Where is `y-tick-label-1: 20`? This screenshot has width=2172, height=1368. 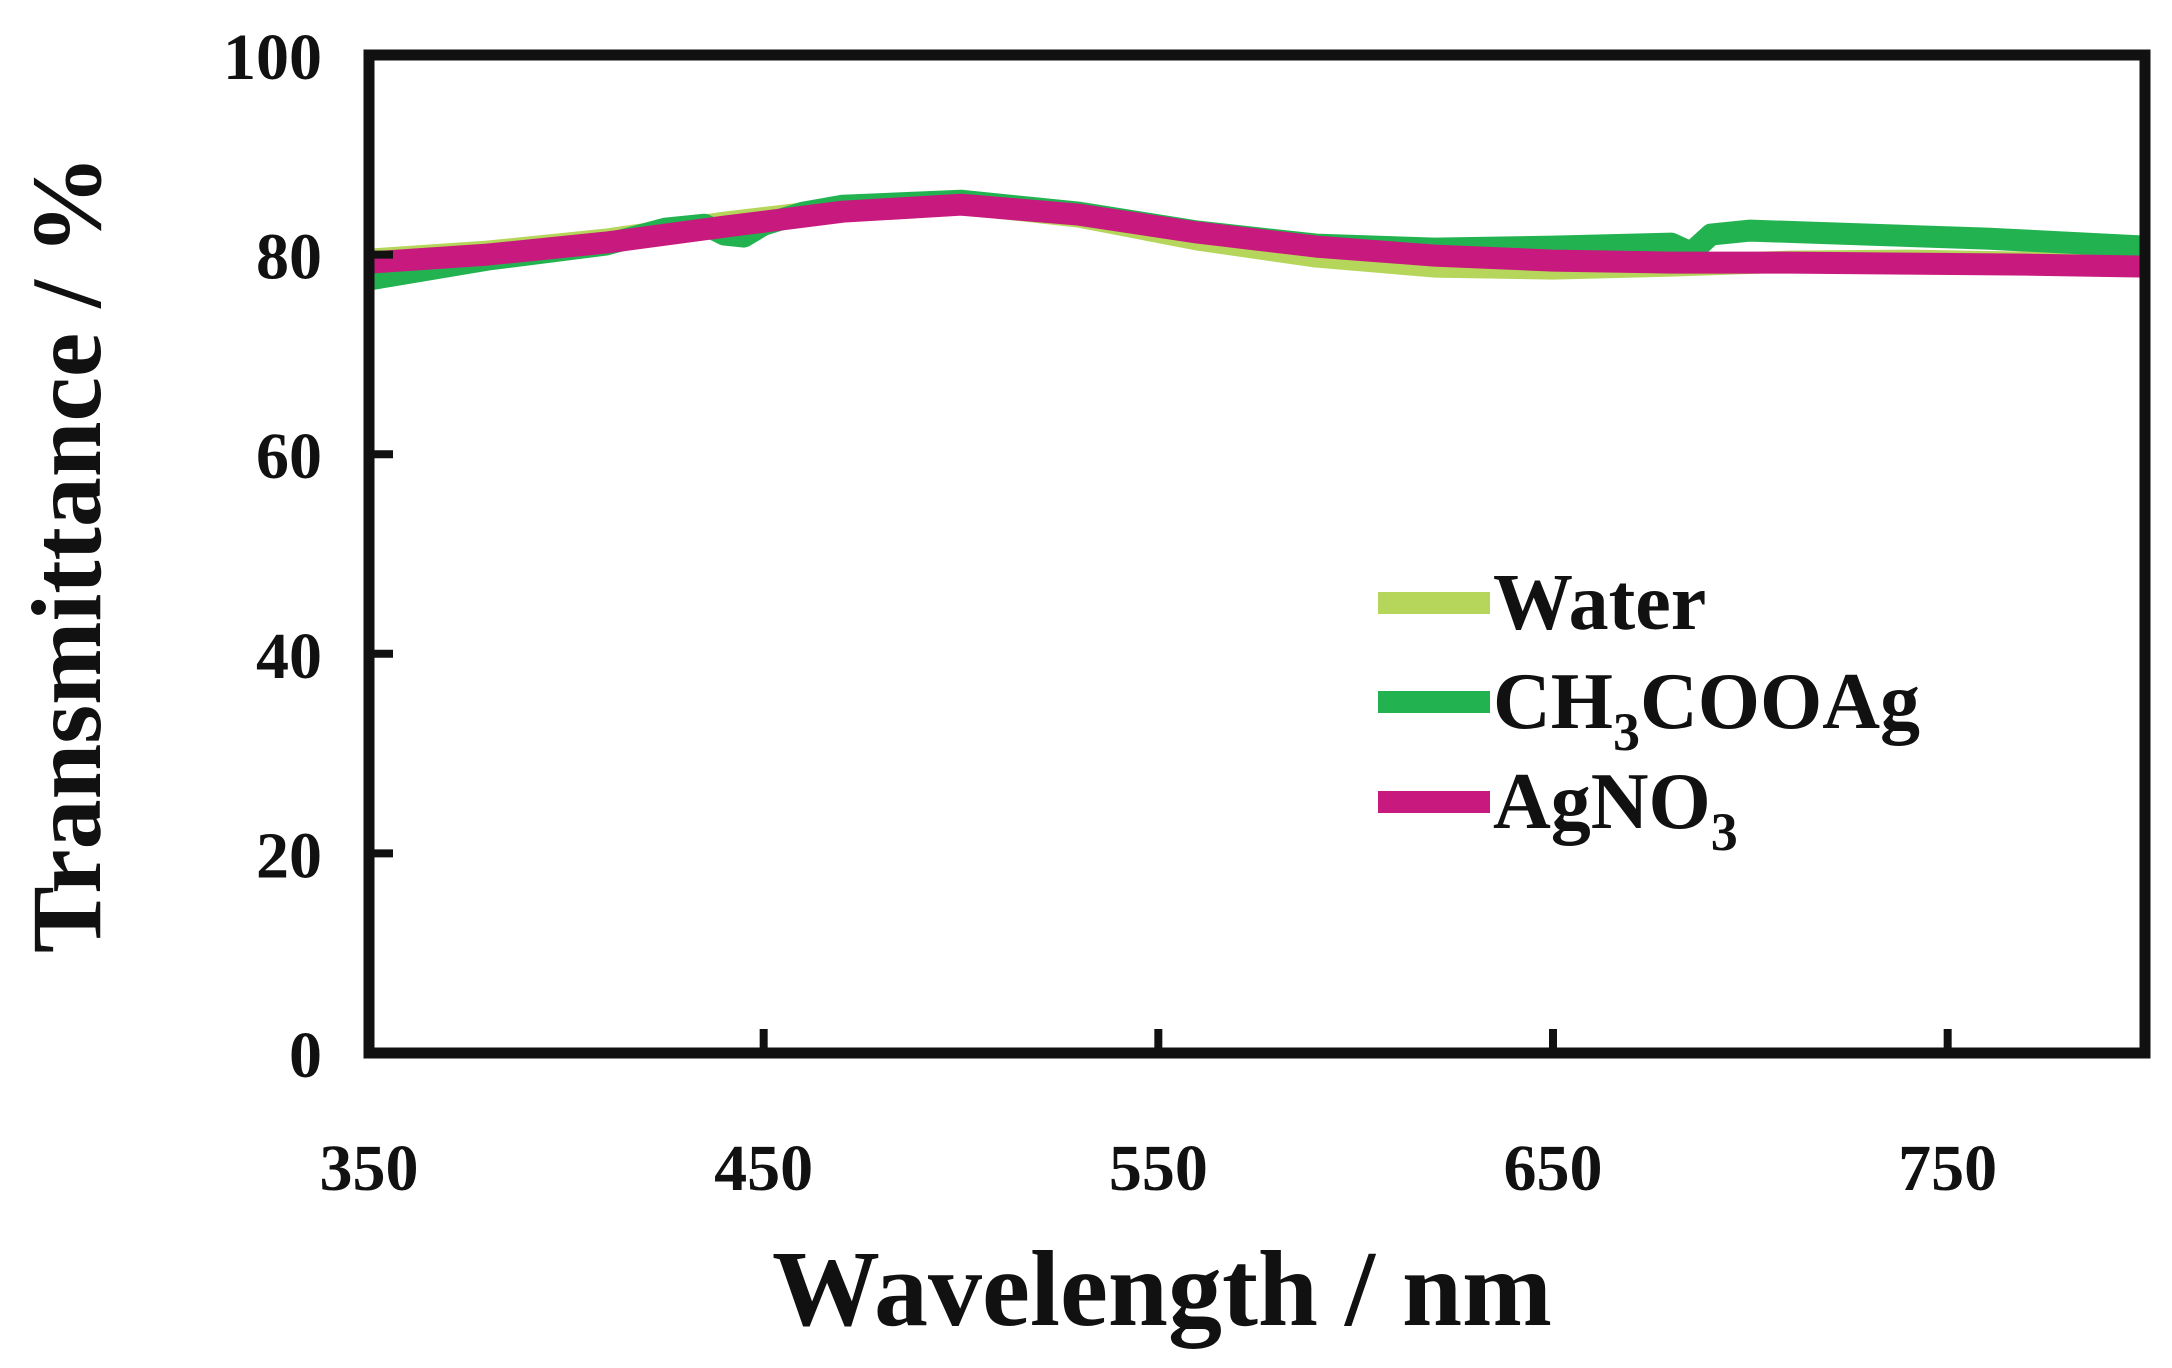 y-tick-label-1: 20 is located at coordinates (289, 855).